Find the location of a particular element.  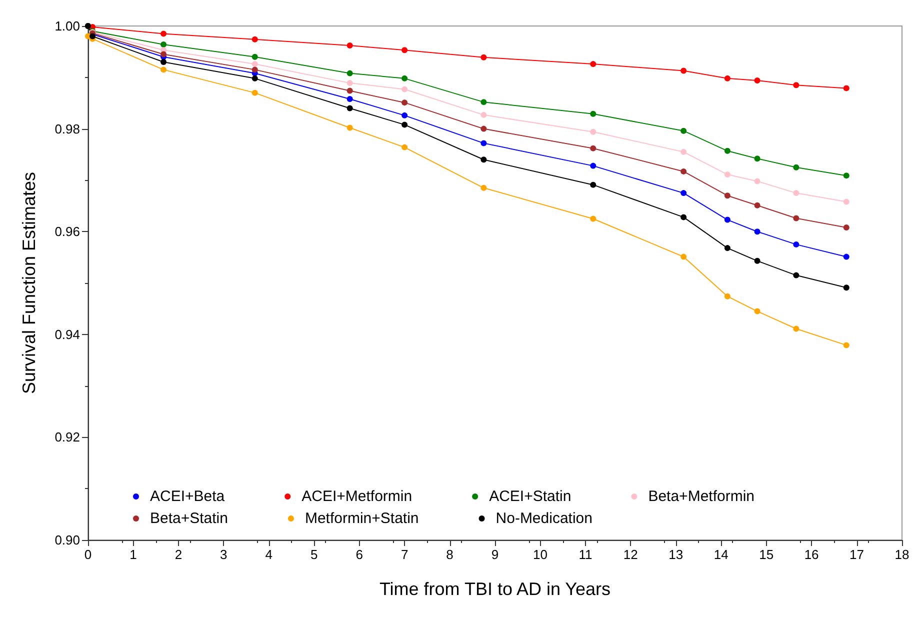

x-tick-label: 6 is located at coordinates (359, 554).